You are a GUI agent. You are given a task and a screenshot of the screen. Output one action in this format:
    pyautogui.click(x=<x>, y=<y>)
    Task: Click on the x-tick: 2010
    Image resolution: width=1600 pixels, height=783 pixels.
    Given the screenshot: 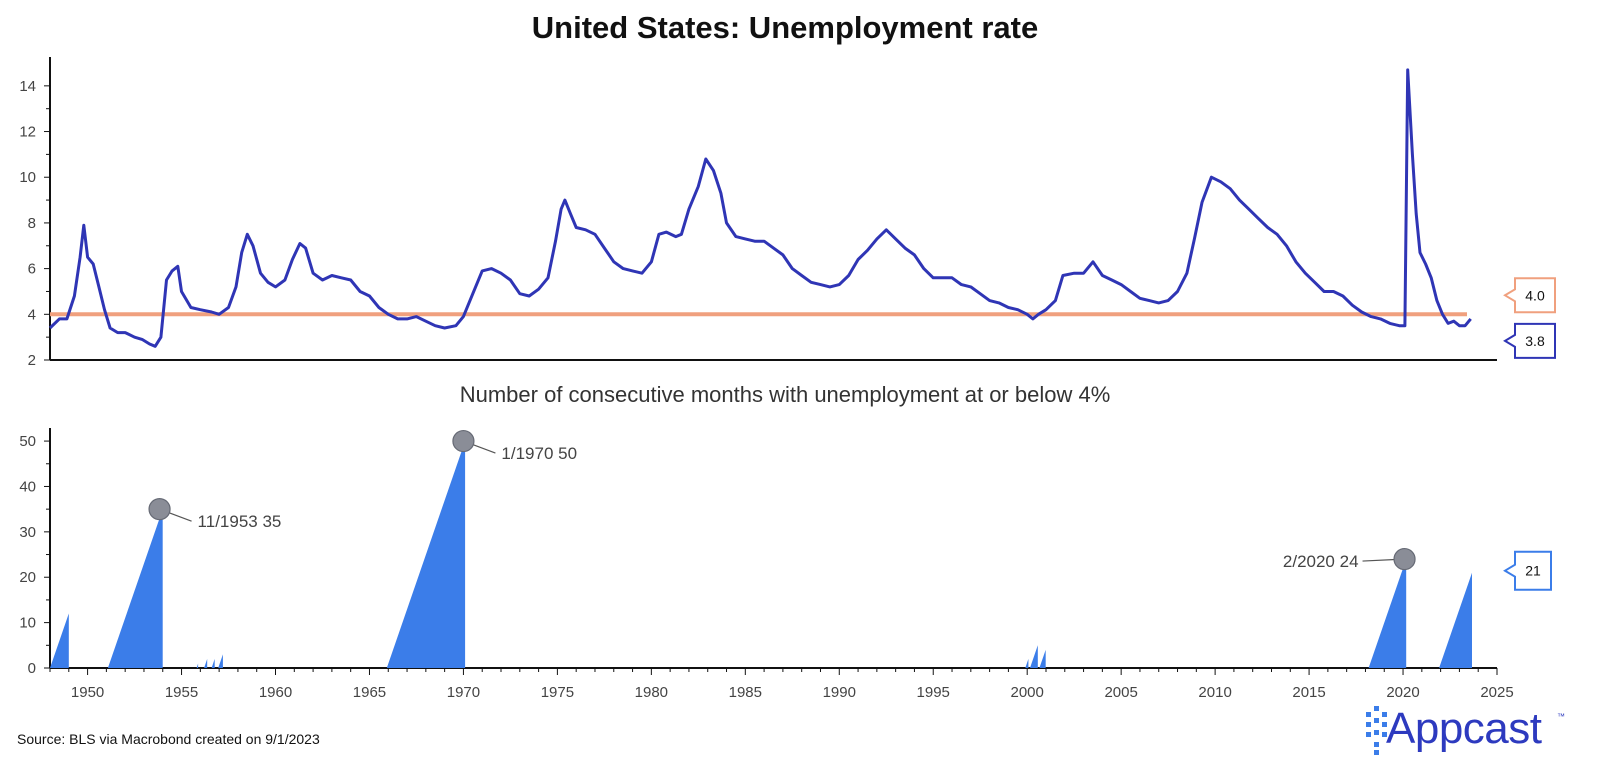 What is the action you would take?
    pyautogui.click(x=1215, y=684)
    